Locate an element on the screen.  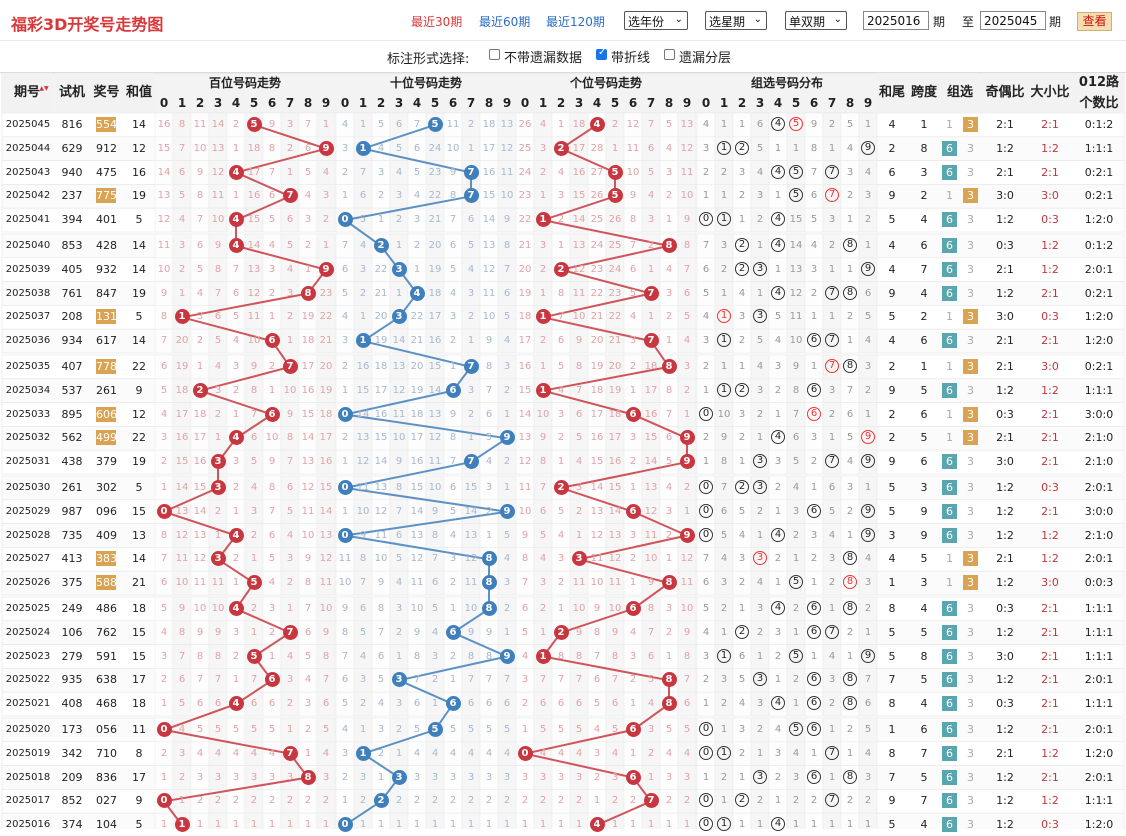
query-button: 查看 is located at coordinates (1094, 21).